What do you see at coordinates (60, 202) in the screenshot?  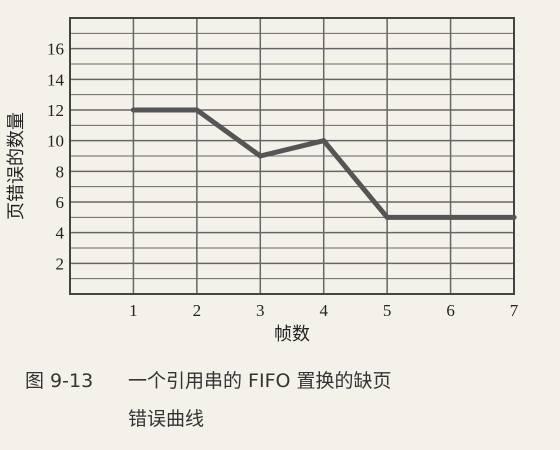 I see `y-tick-label: 6` at bounding box center [60, 202].